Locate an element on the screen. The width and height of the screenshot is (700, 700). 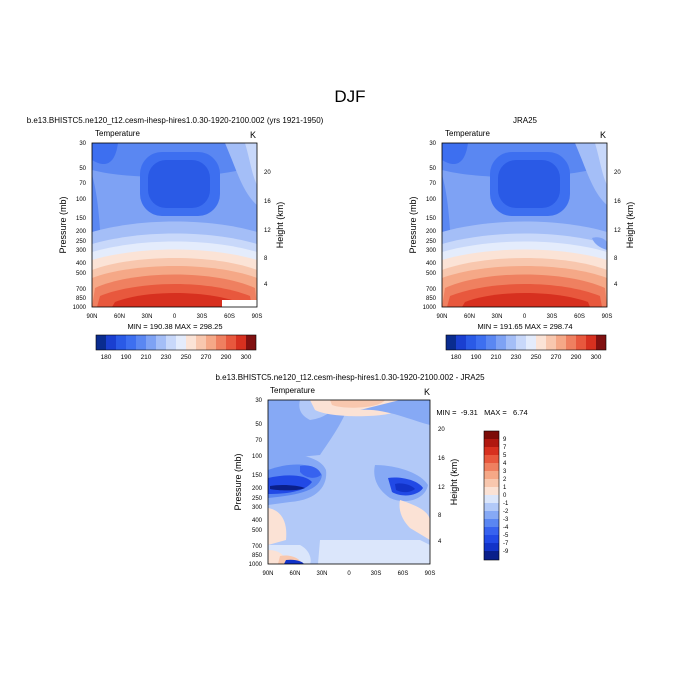
y-tick-label: 200 is located at coordinates (431, 232).